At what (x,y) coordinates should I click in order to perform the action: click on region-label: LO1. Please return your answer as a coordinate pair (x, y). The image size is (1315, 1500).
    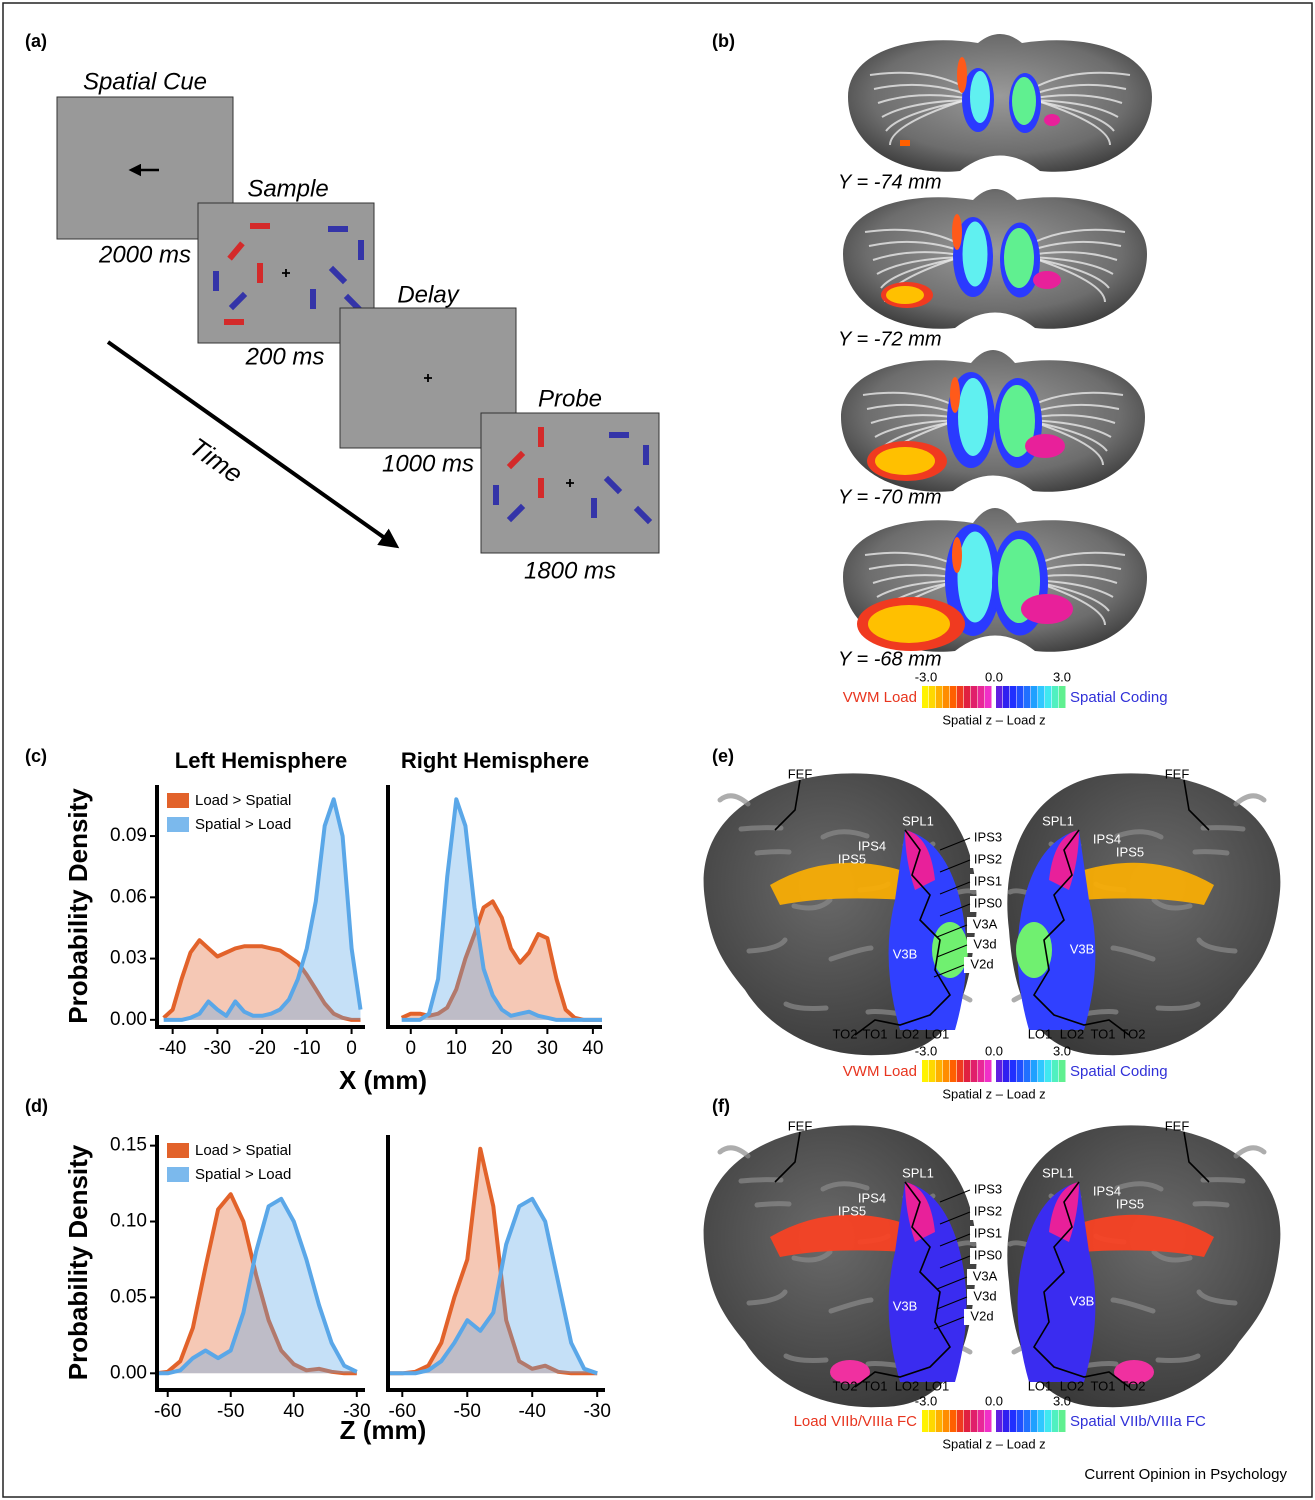
    Looking at the image, I should click on (937, 1385).